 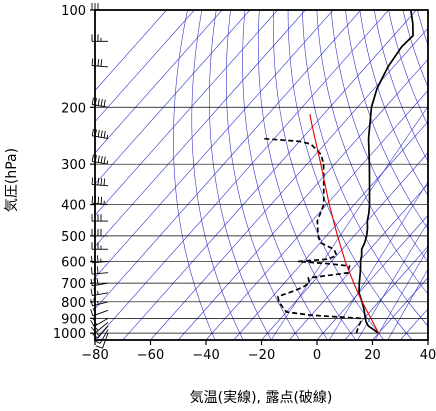 I want to click on temperature-line, so click(x=386, y=172).